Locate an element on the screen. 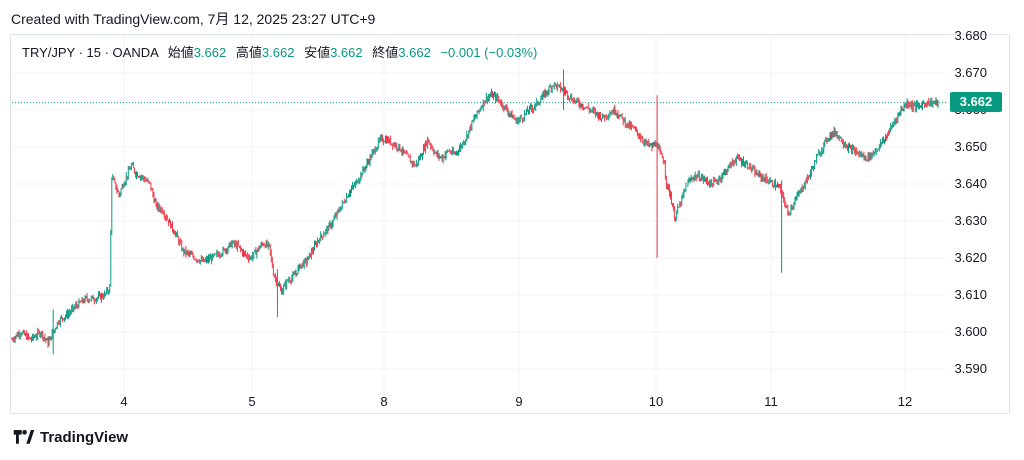 The width and height of the screenshot is (1024, 460). legend-high-value: 3.662 is located at coordinates (278, 52).